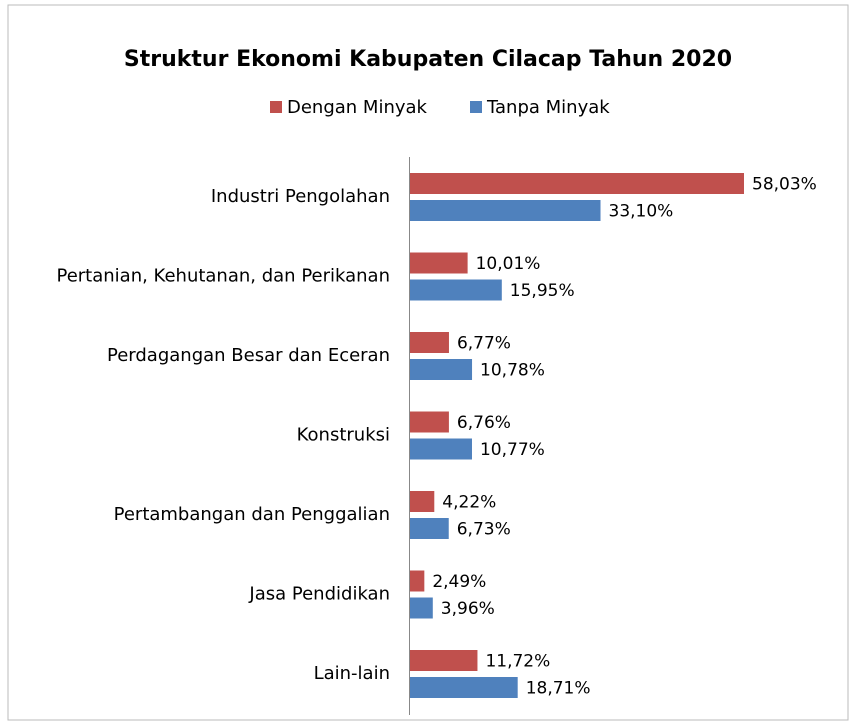 The width and height of the screenshot is (857, 728). What do you see at coordinates (558, 689) in the screenshot?
I see `value-label: 18,71%` at bounding box center [558, 689].